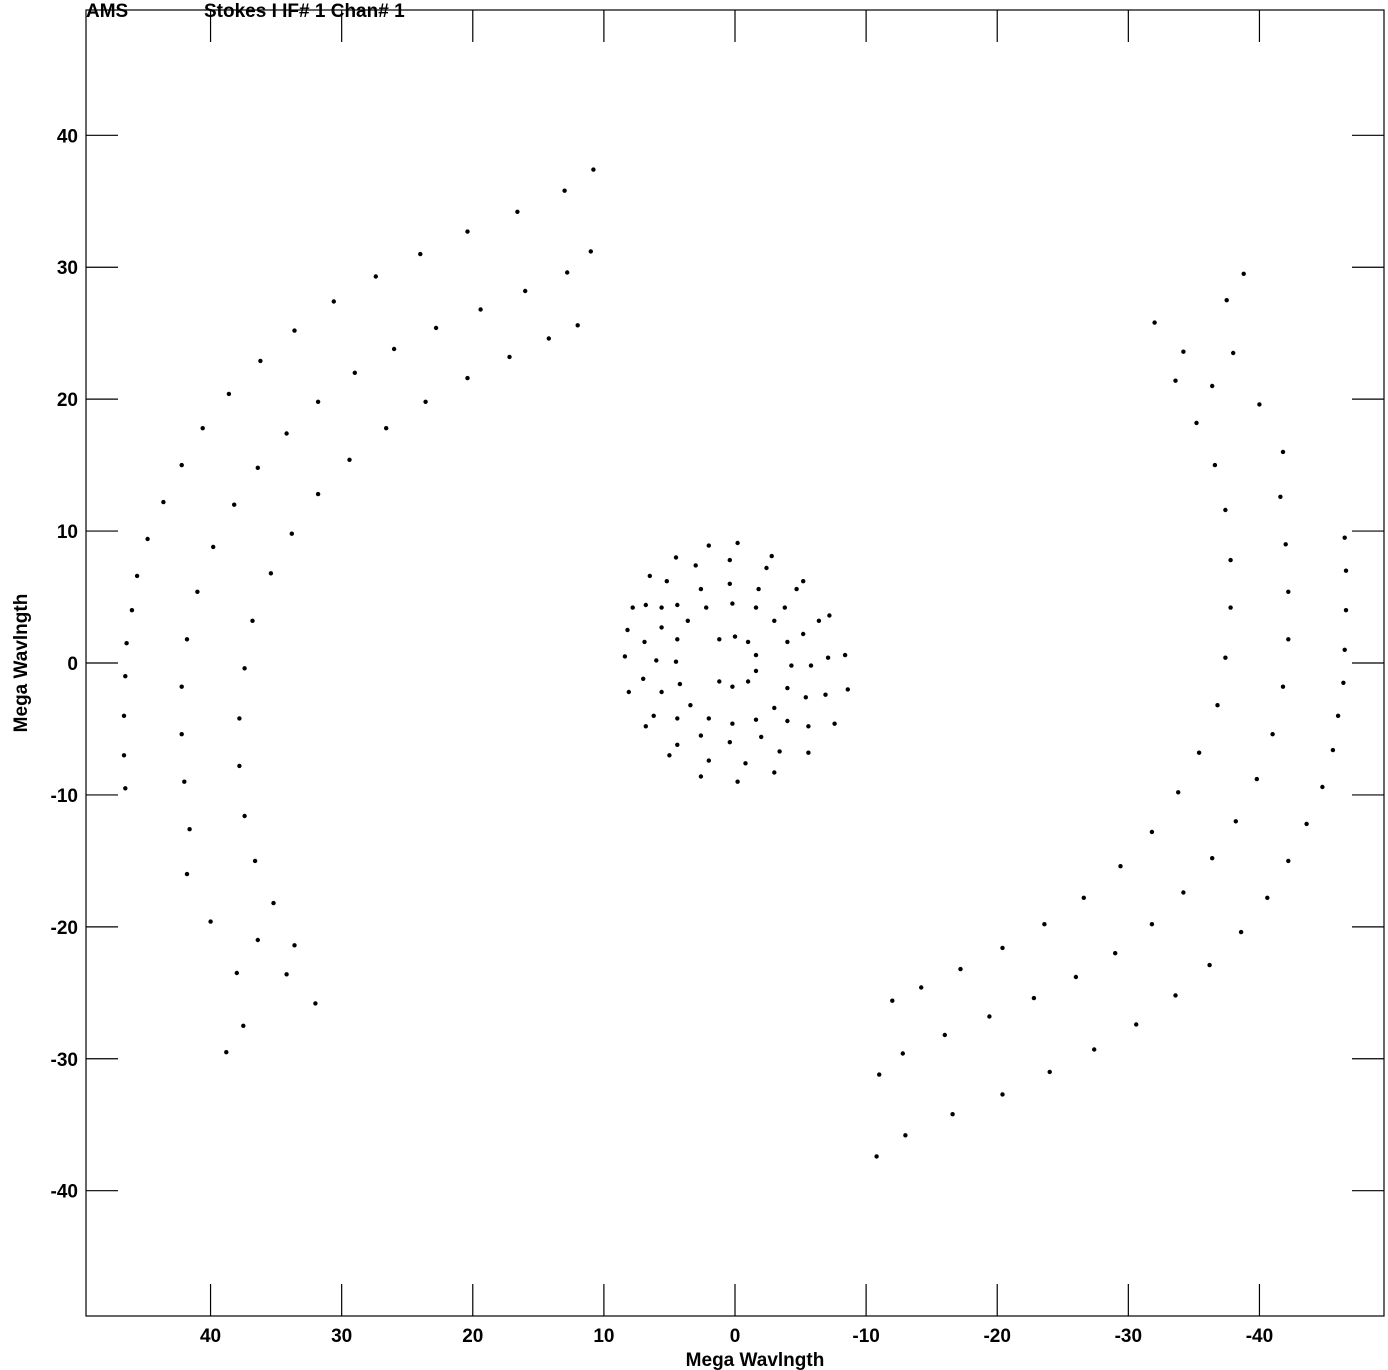 This screenshot has width=1388, height=1370. What do you see at coordinates (341, 1336) in the screenshot?
I see `x-tick-label: 30` at bounding box center [341, 1336].